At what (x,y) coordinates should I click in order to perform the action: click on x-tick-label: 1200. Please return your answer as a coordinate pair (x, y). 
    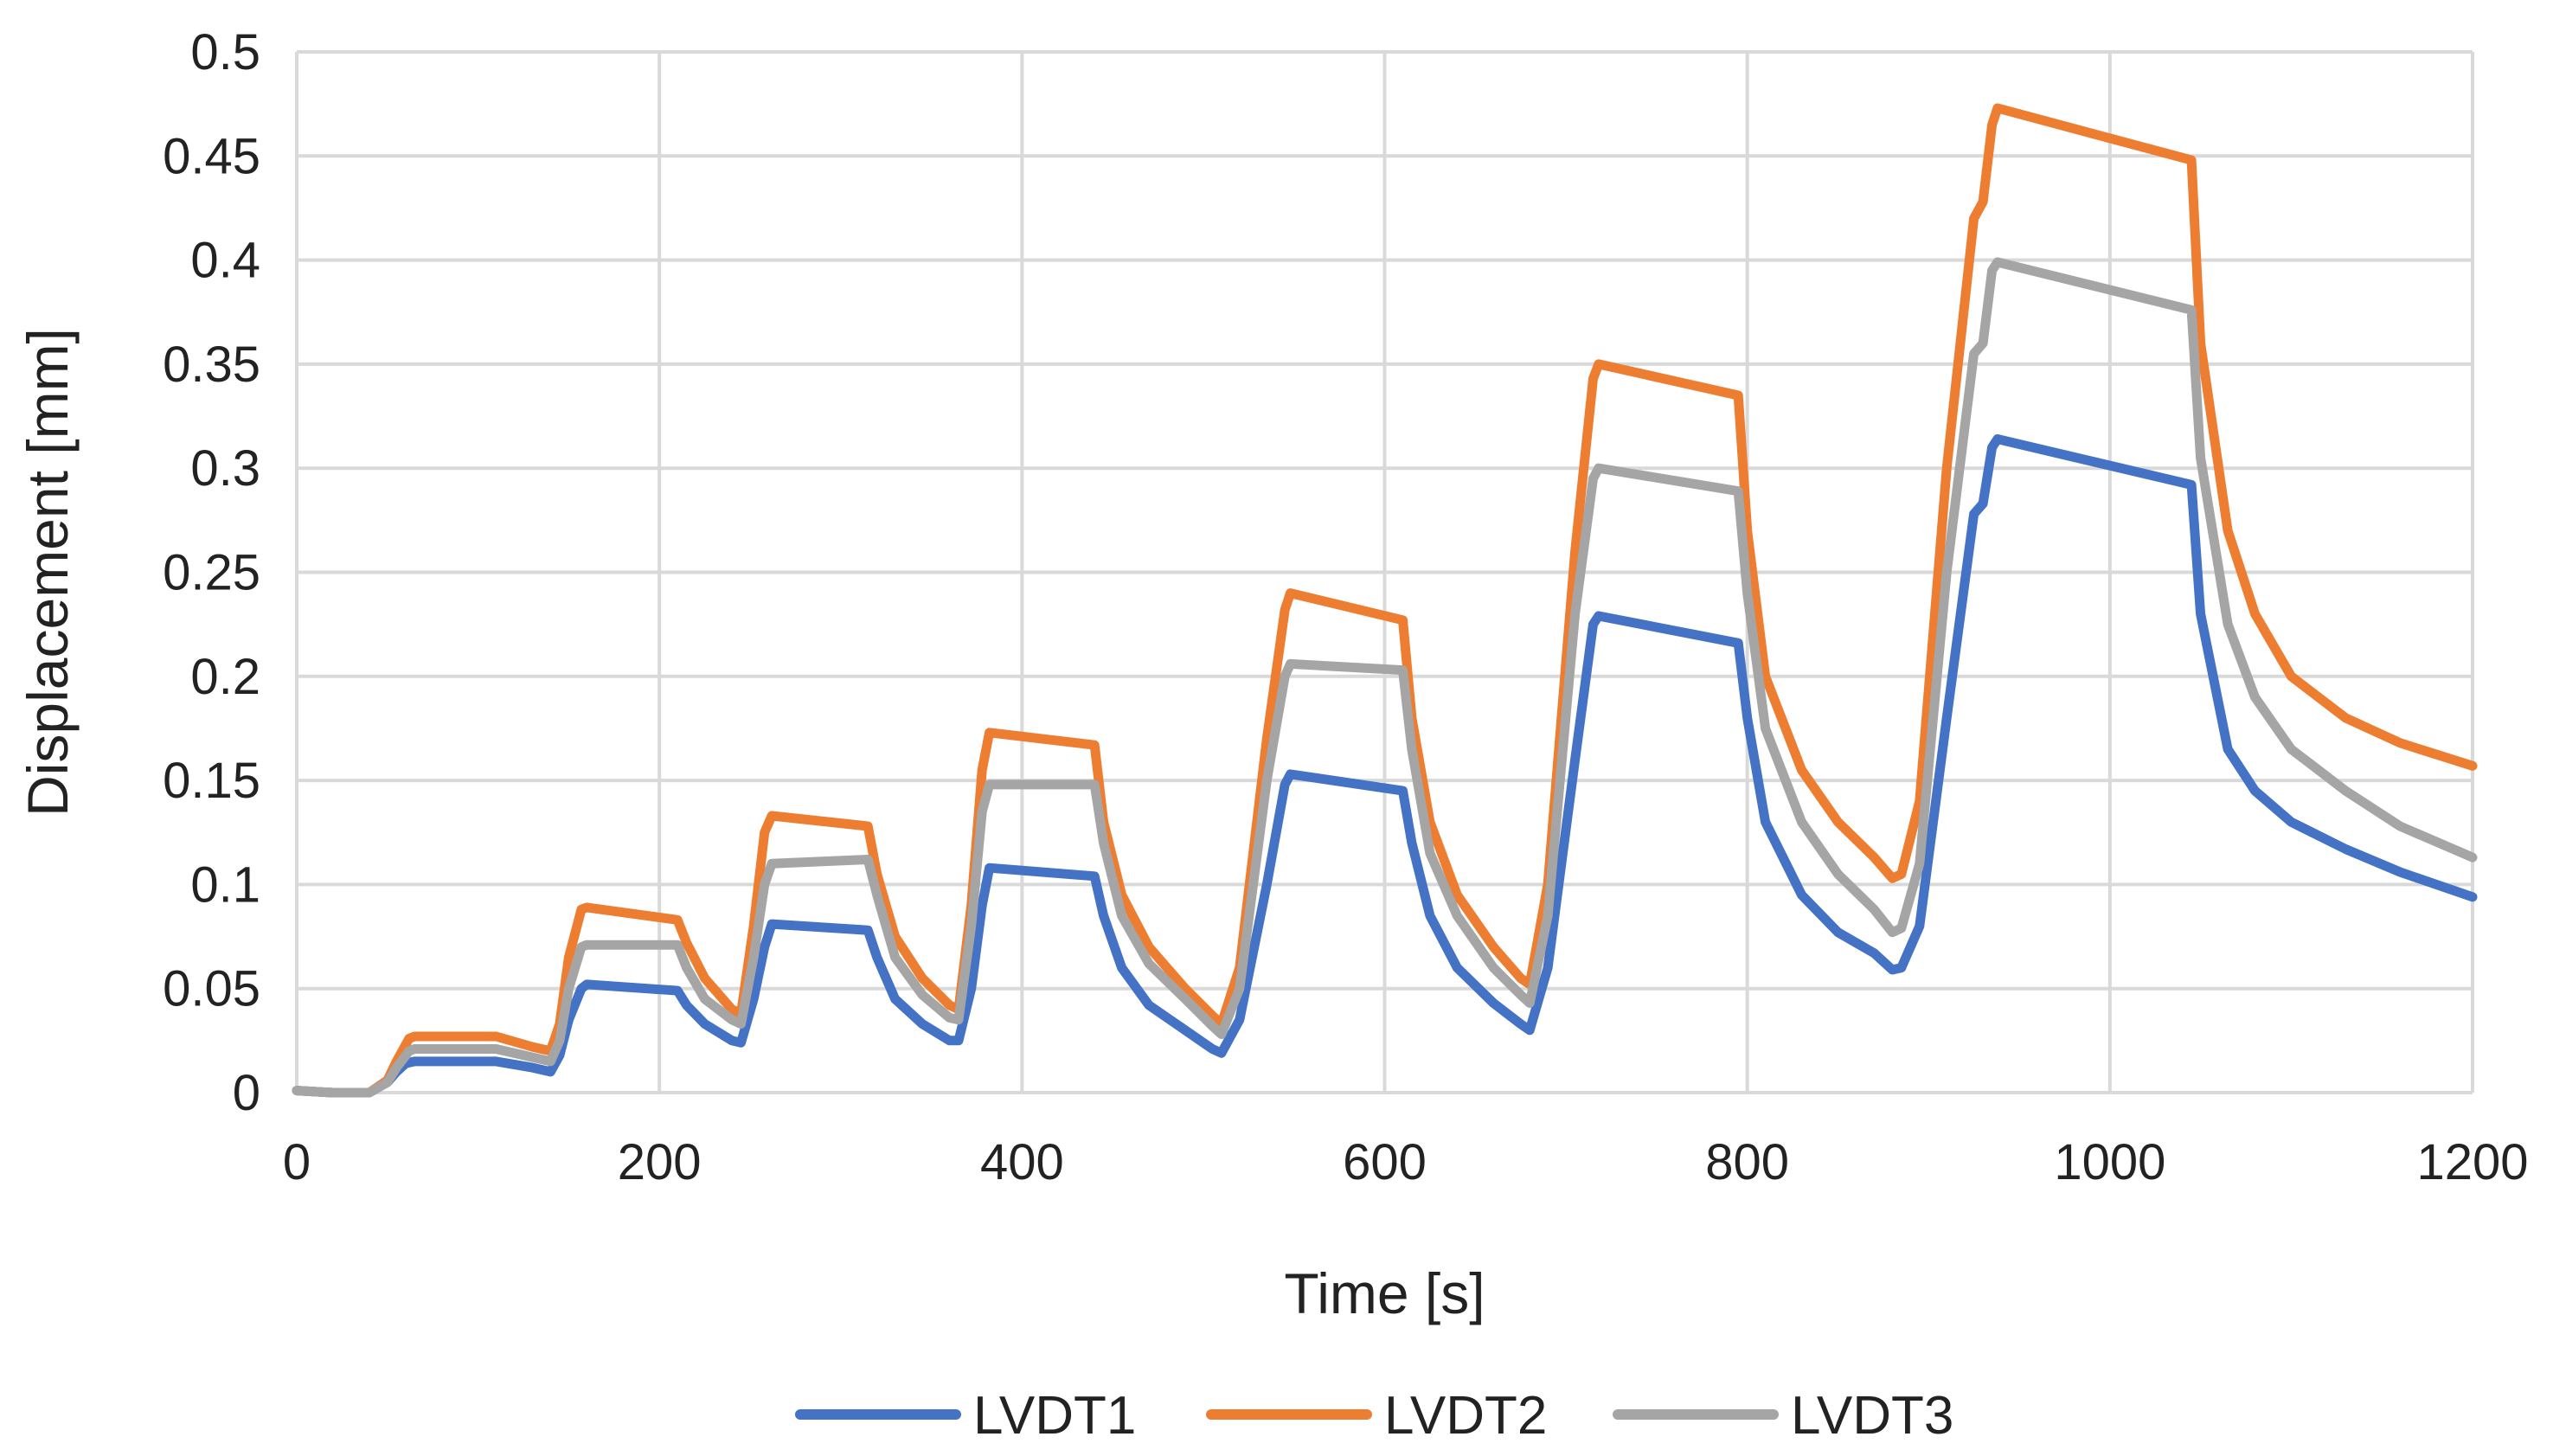
    Looking at the image, I should click on (2472, 1162).